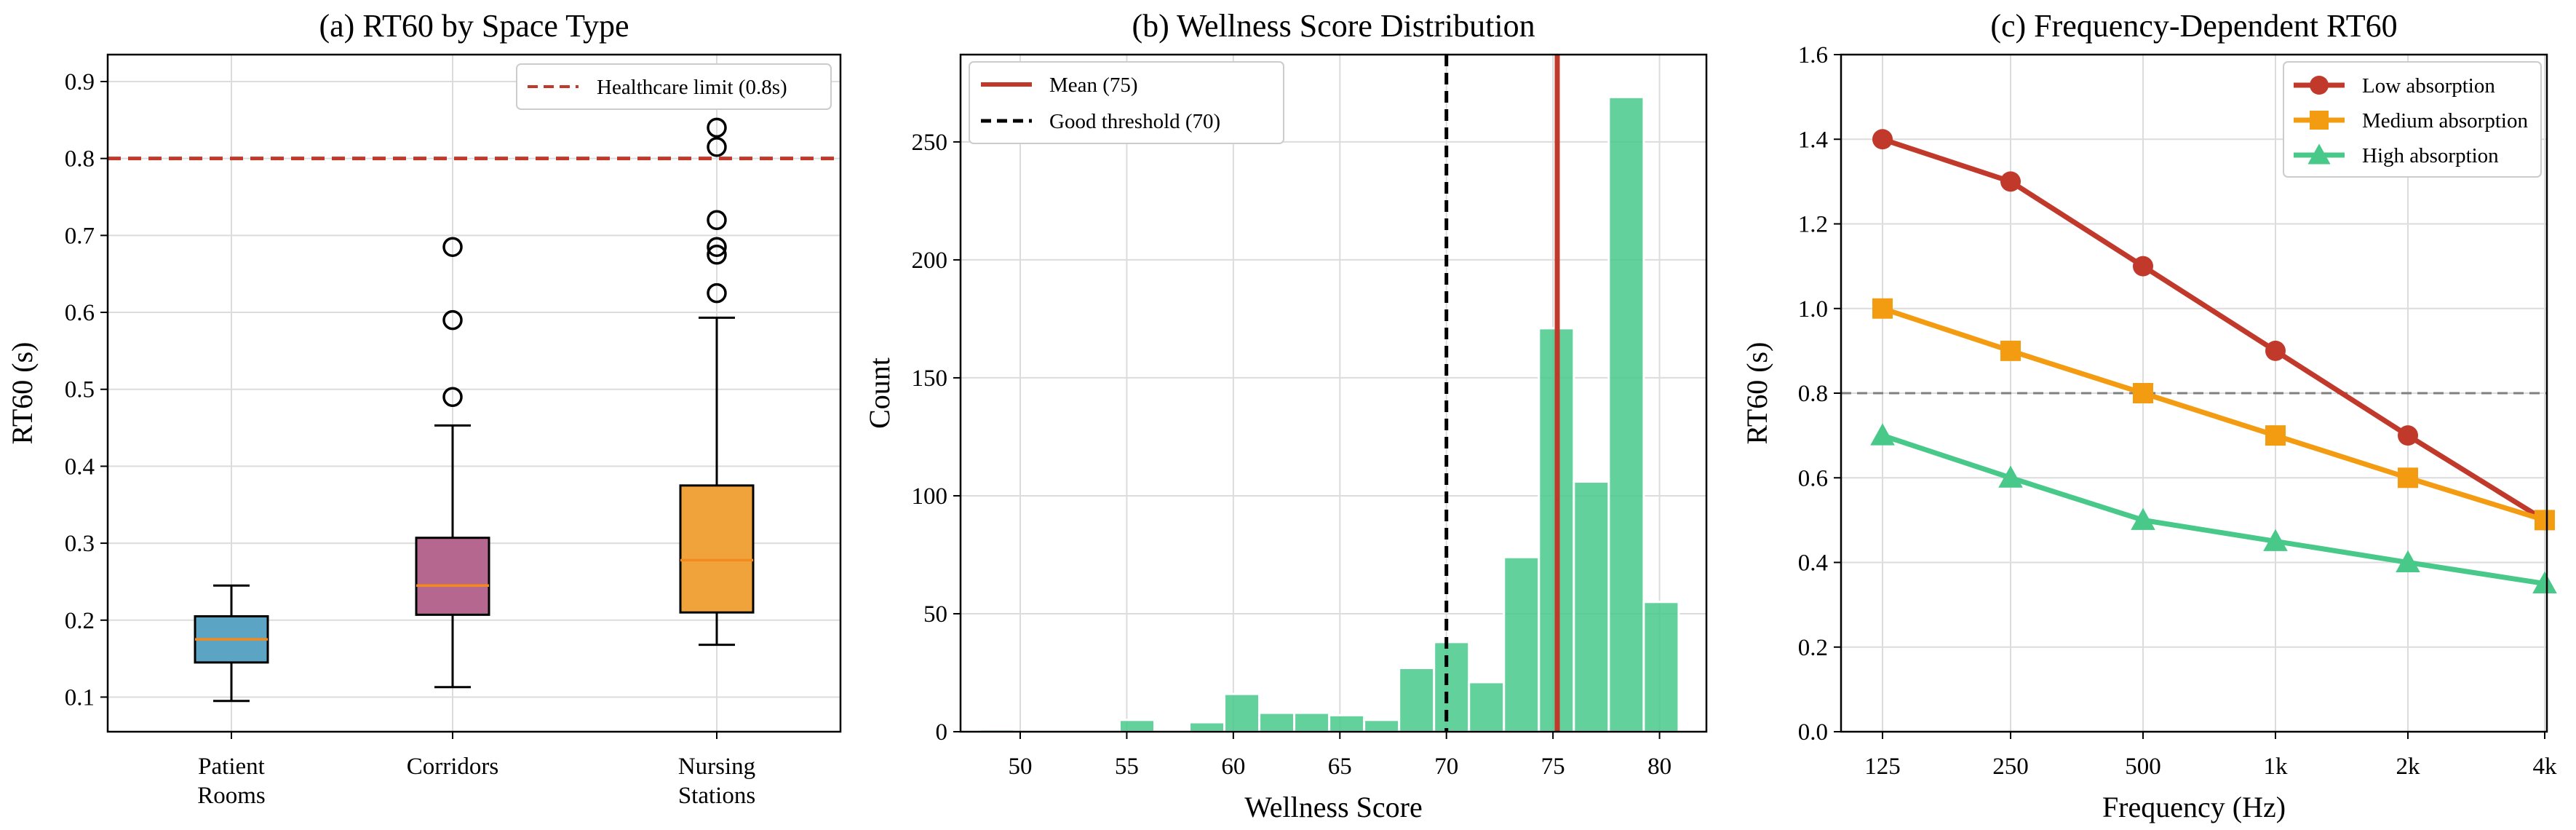 This screenshot has width=2576, height=830. Describe the element at coordinates (1882, 767) in the screenshot. I see `x-tick-label-c: 125` at that location.